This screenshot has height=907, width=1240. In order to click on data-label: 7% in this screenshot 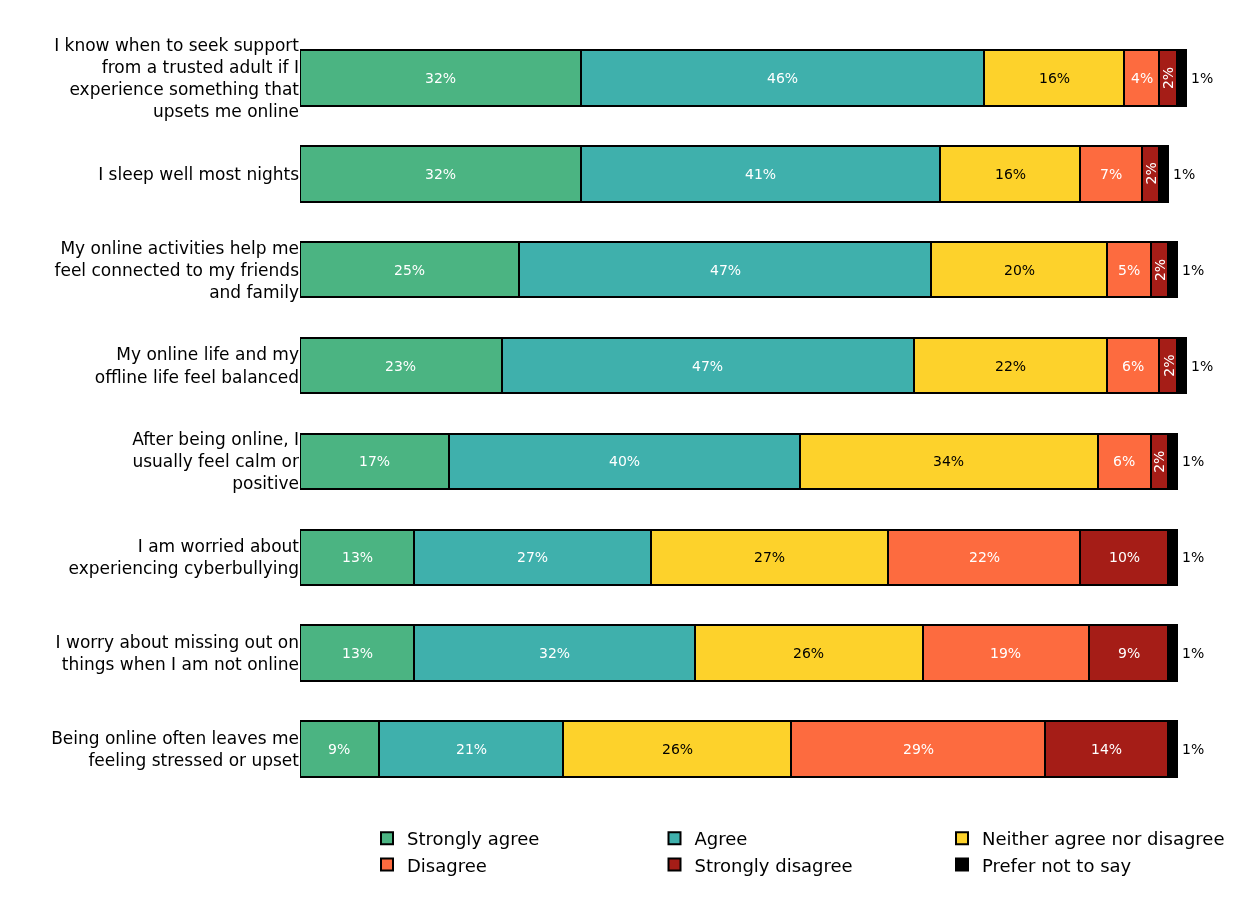, I will do `click(1111, 174)`.